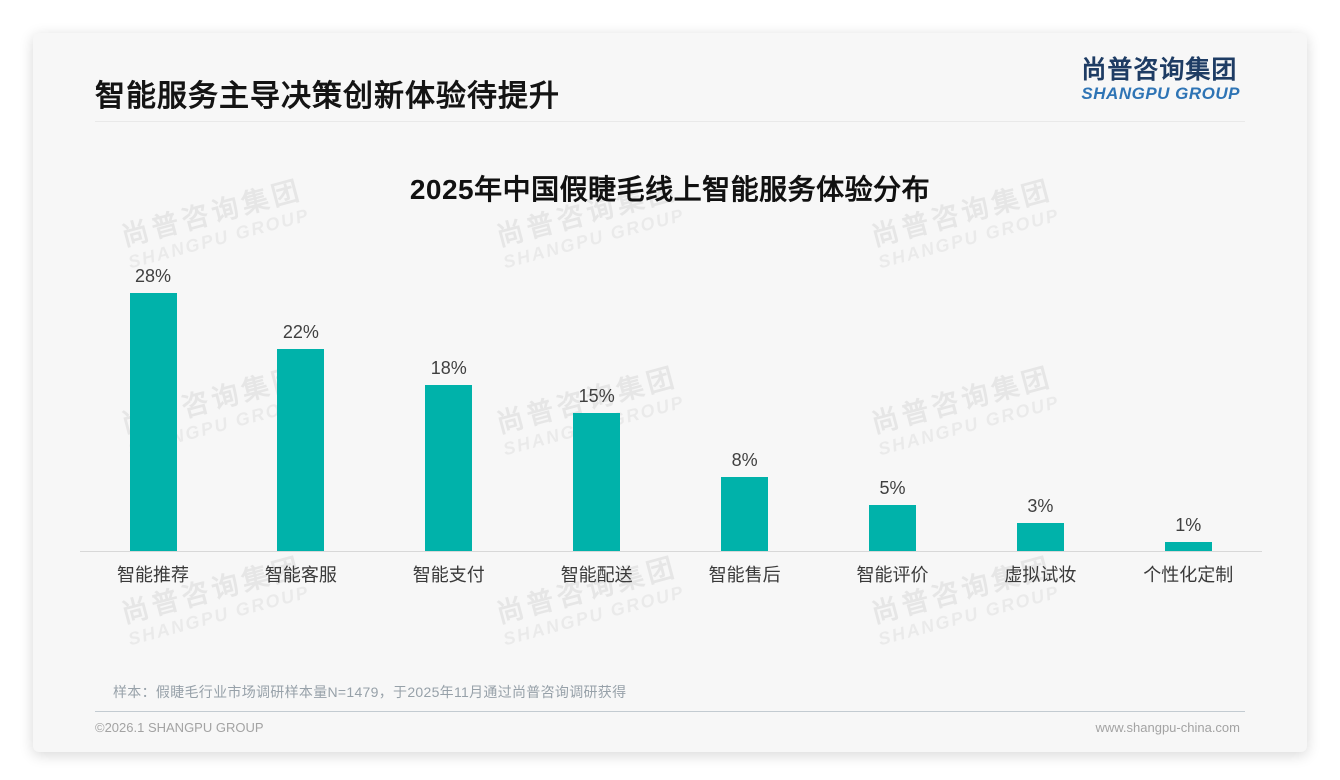 The image size is (1340, 780). Describe the element at coordinates (448, 368) in the screenshot. I see `bar-value-label: 18%` at that location.